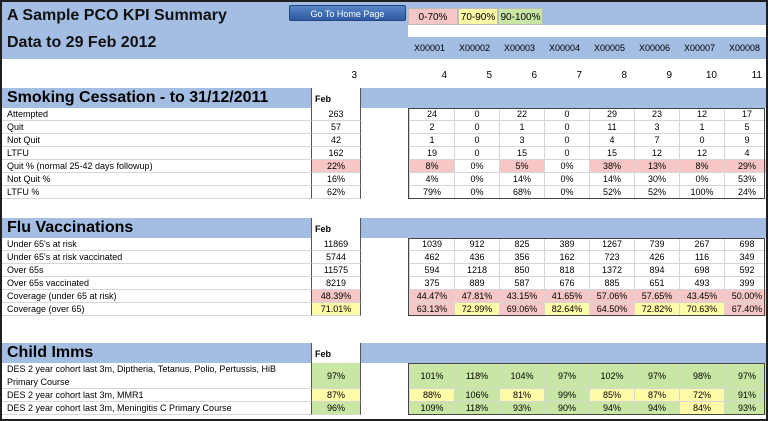 The image size is (768, 421). What do you see at coordinates (745, 127) in the screenshot?
I see `value-cell: 5` at bounding box center [745, 127].